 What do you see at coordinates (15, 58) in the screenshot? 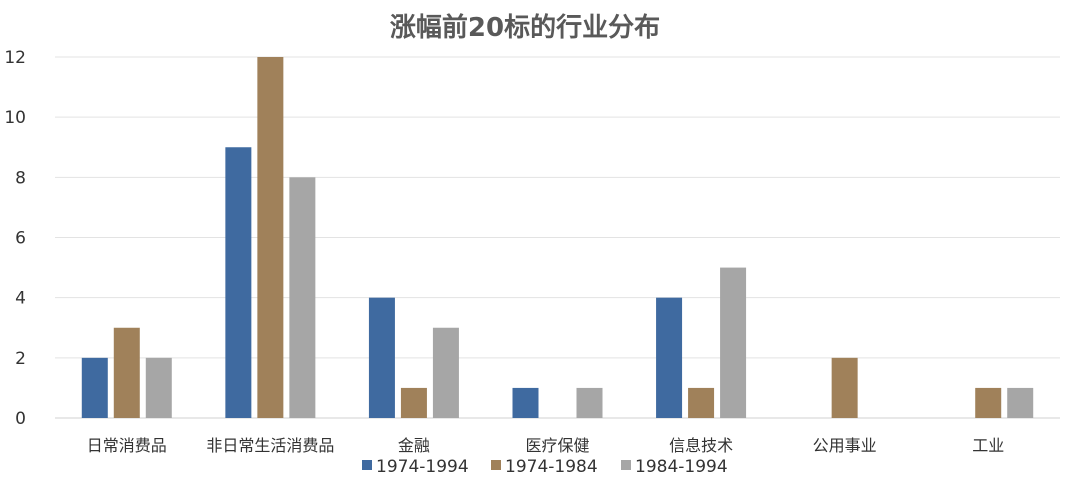
I see `y-tick-label: 12` at bounding box center [15, 58].